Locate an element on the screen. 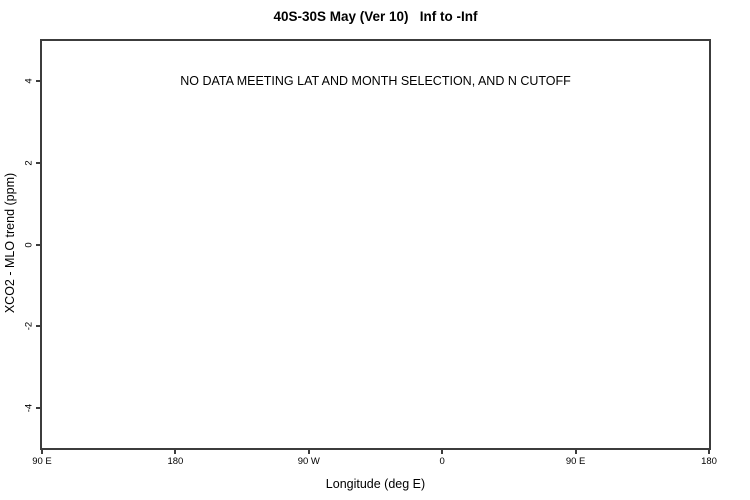 Image resolution: width=750 pixels, height=500 pixels. y-axis-label: XCO2 - MLO trend (ppm) is located at coordinates (10, 243).